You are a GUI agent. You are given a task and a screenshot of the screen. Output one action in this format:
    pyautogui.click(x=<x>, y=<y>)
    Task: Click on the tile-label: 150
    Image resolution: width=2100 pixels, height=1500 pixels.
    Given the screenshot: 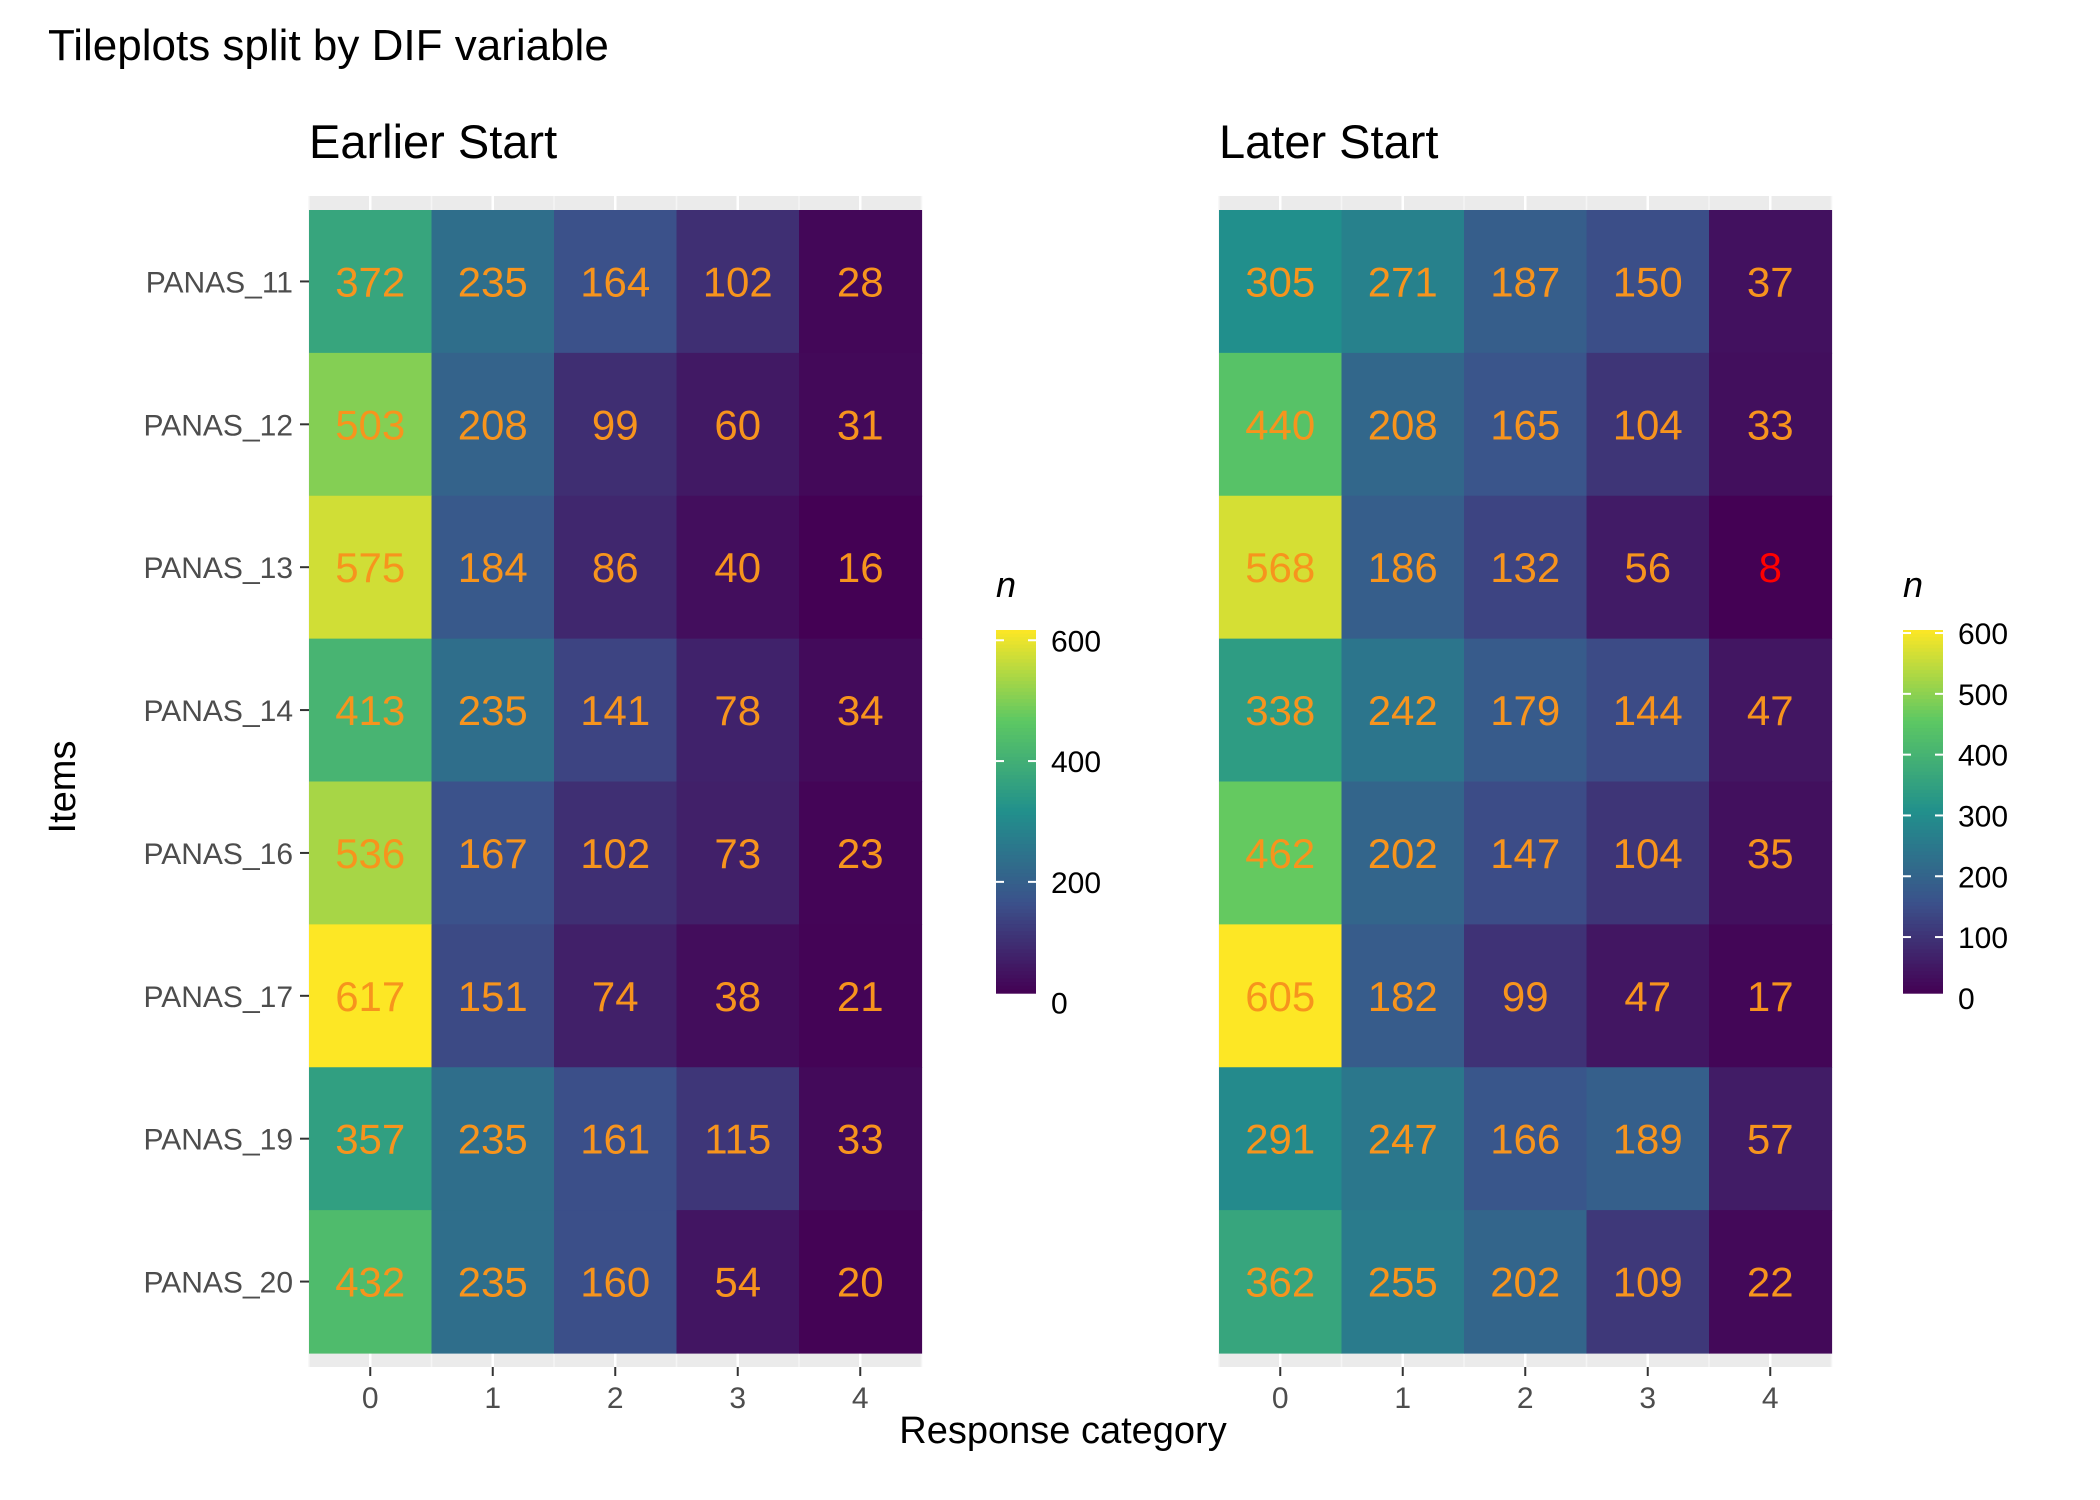 What is the action you would take?
    pyautogui.click(x=1648, y=281)
    